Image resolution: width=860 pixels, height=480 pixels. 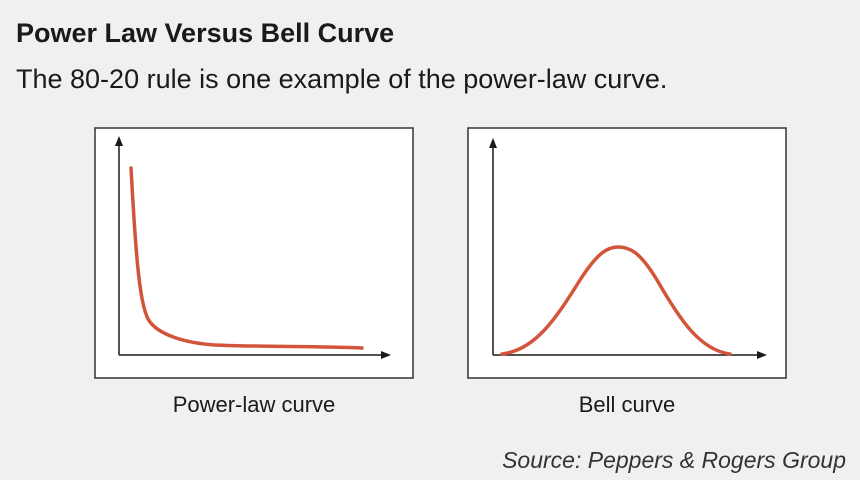 I want to click on title: Power Law Versus Bell Curve, so click(x=205, y=33).